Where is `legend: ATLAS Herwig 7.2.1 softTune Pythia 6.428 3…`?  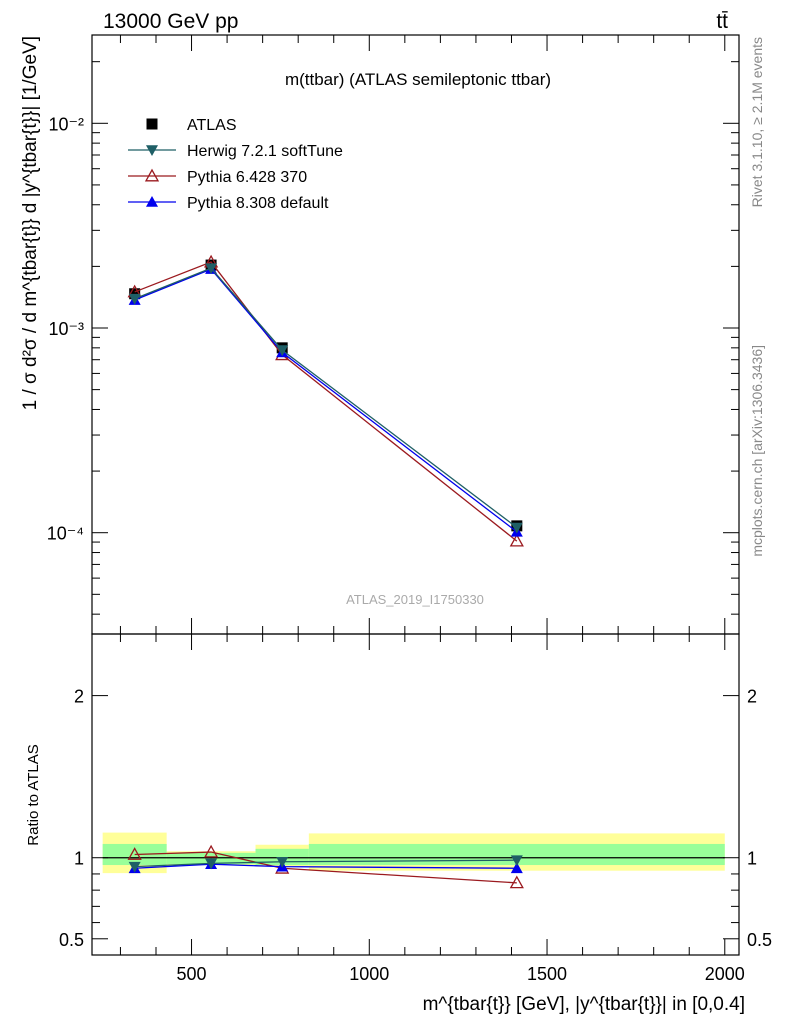 legend: ATLAS Herwig 7.2.1 softTune Pythia 6.428 3… is located at coordinates (235, 164).